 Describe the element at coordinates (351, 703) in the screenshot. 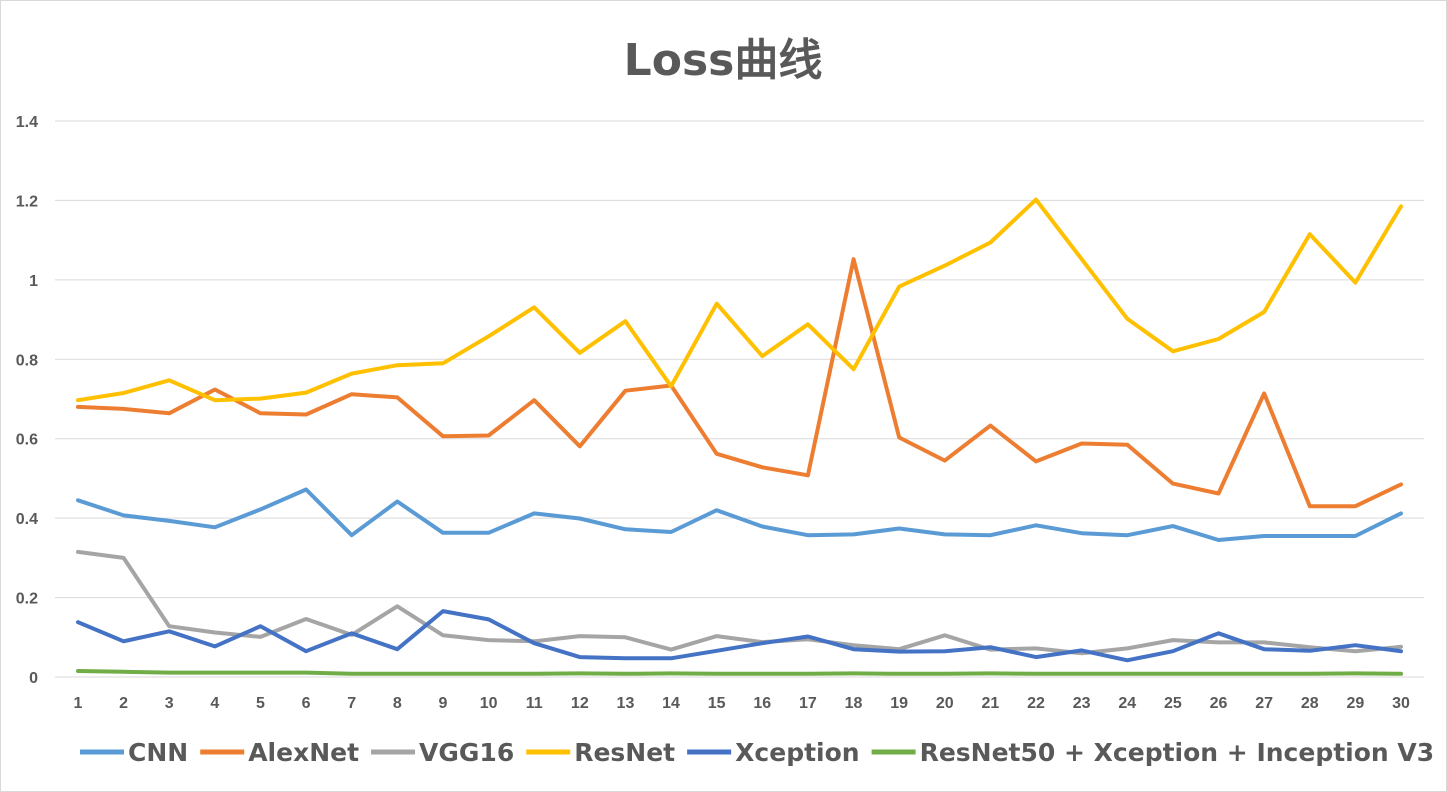

I see `x-tick-label: 7` at that location.